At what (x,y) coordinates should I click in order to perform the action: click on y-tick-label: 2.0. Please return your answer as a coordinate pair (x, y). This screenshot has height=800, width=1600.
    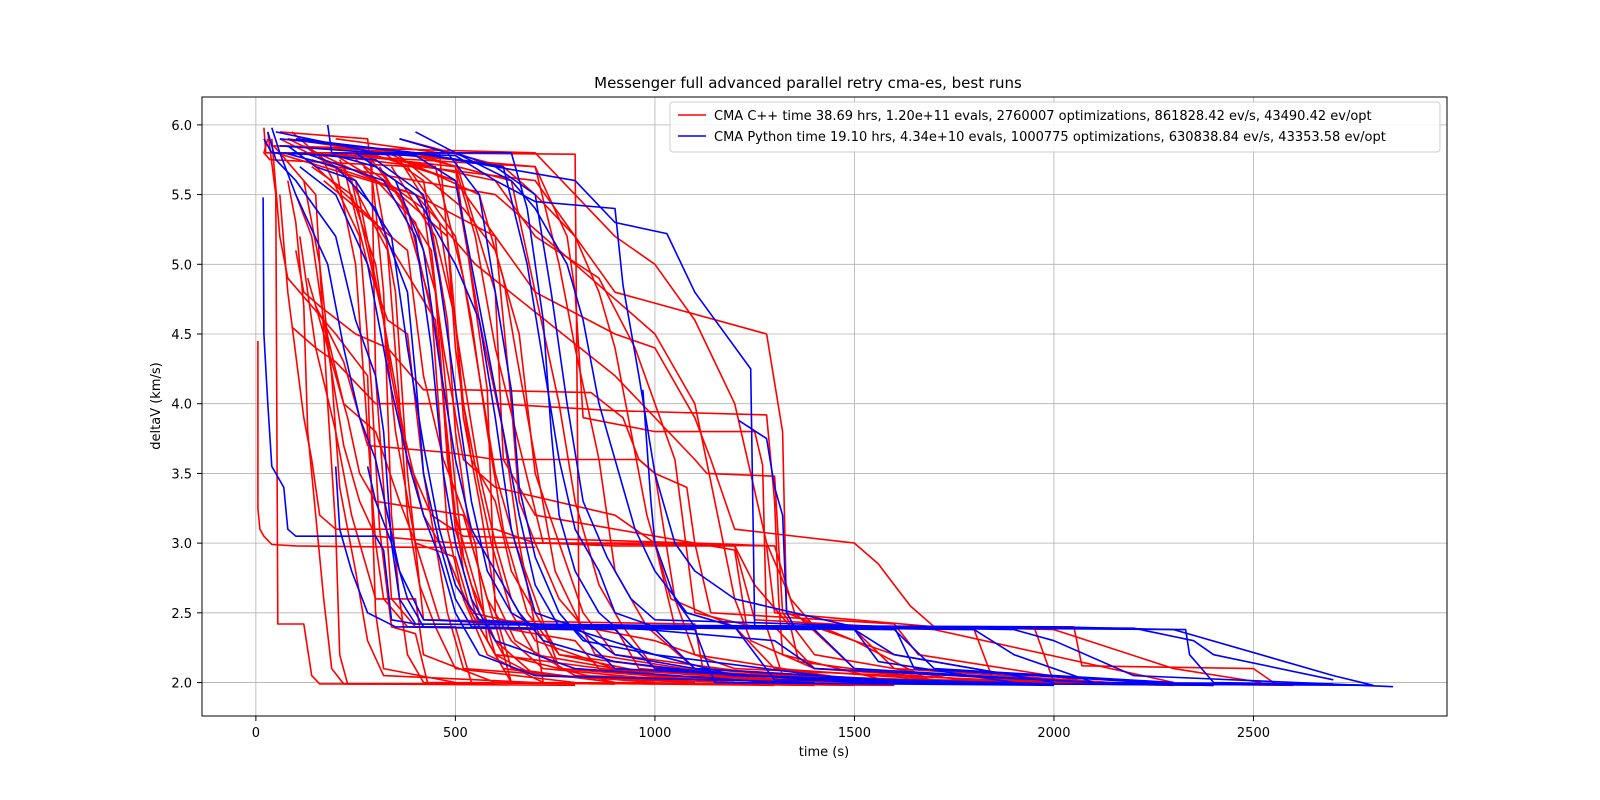
    Looking at the image, I should click on (181, 684).